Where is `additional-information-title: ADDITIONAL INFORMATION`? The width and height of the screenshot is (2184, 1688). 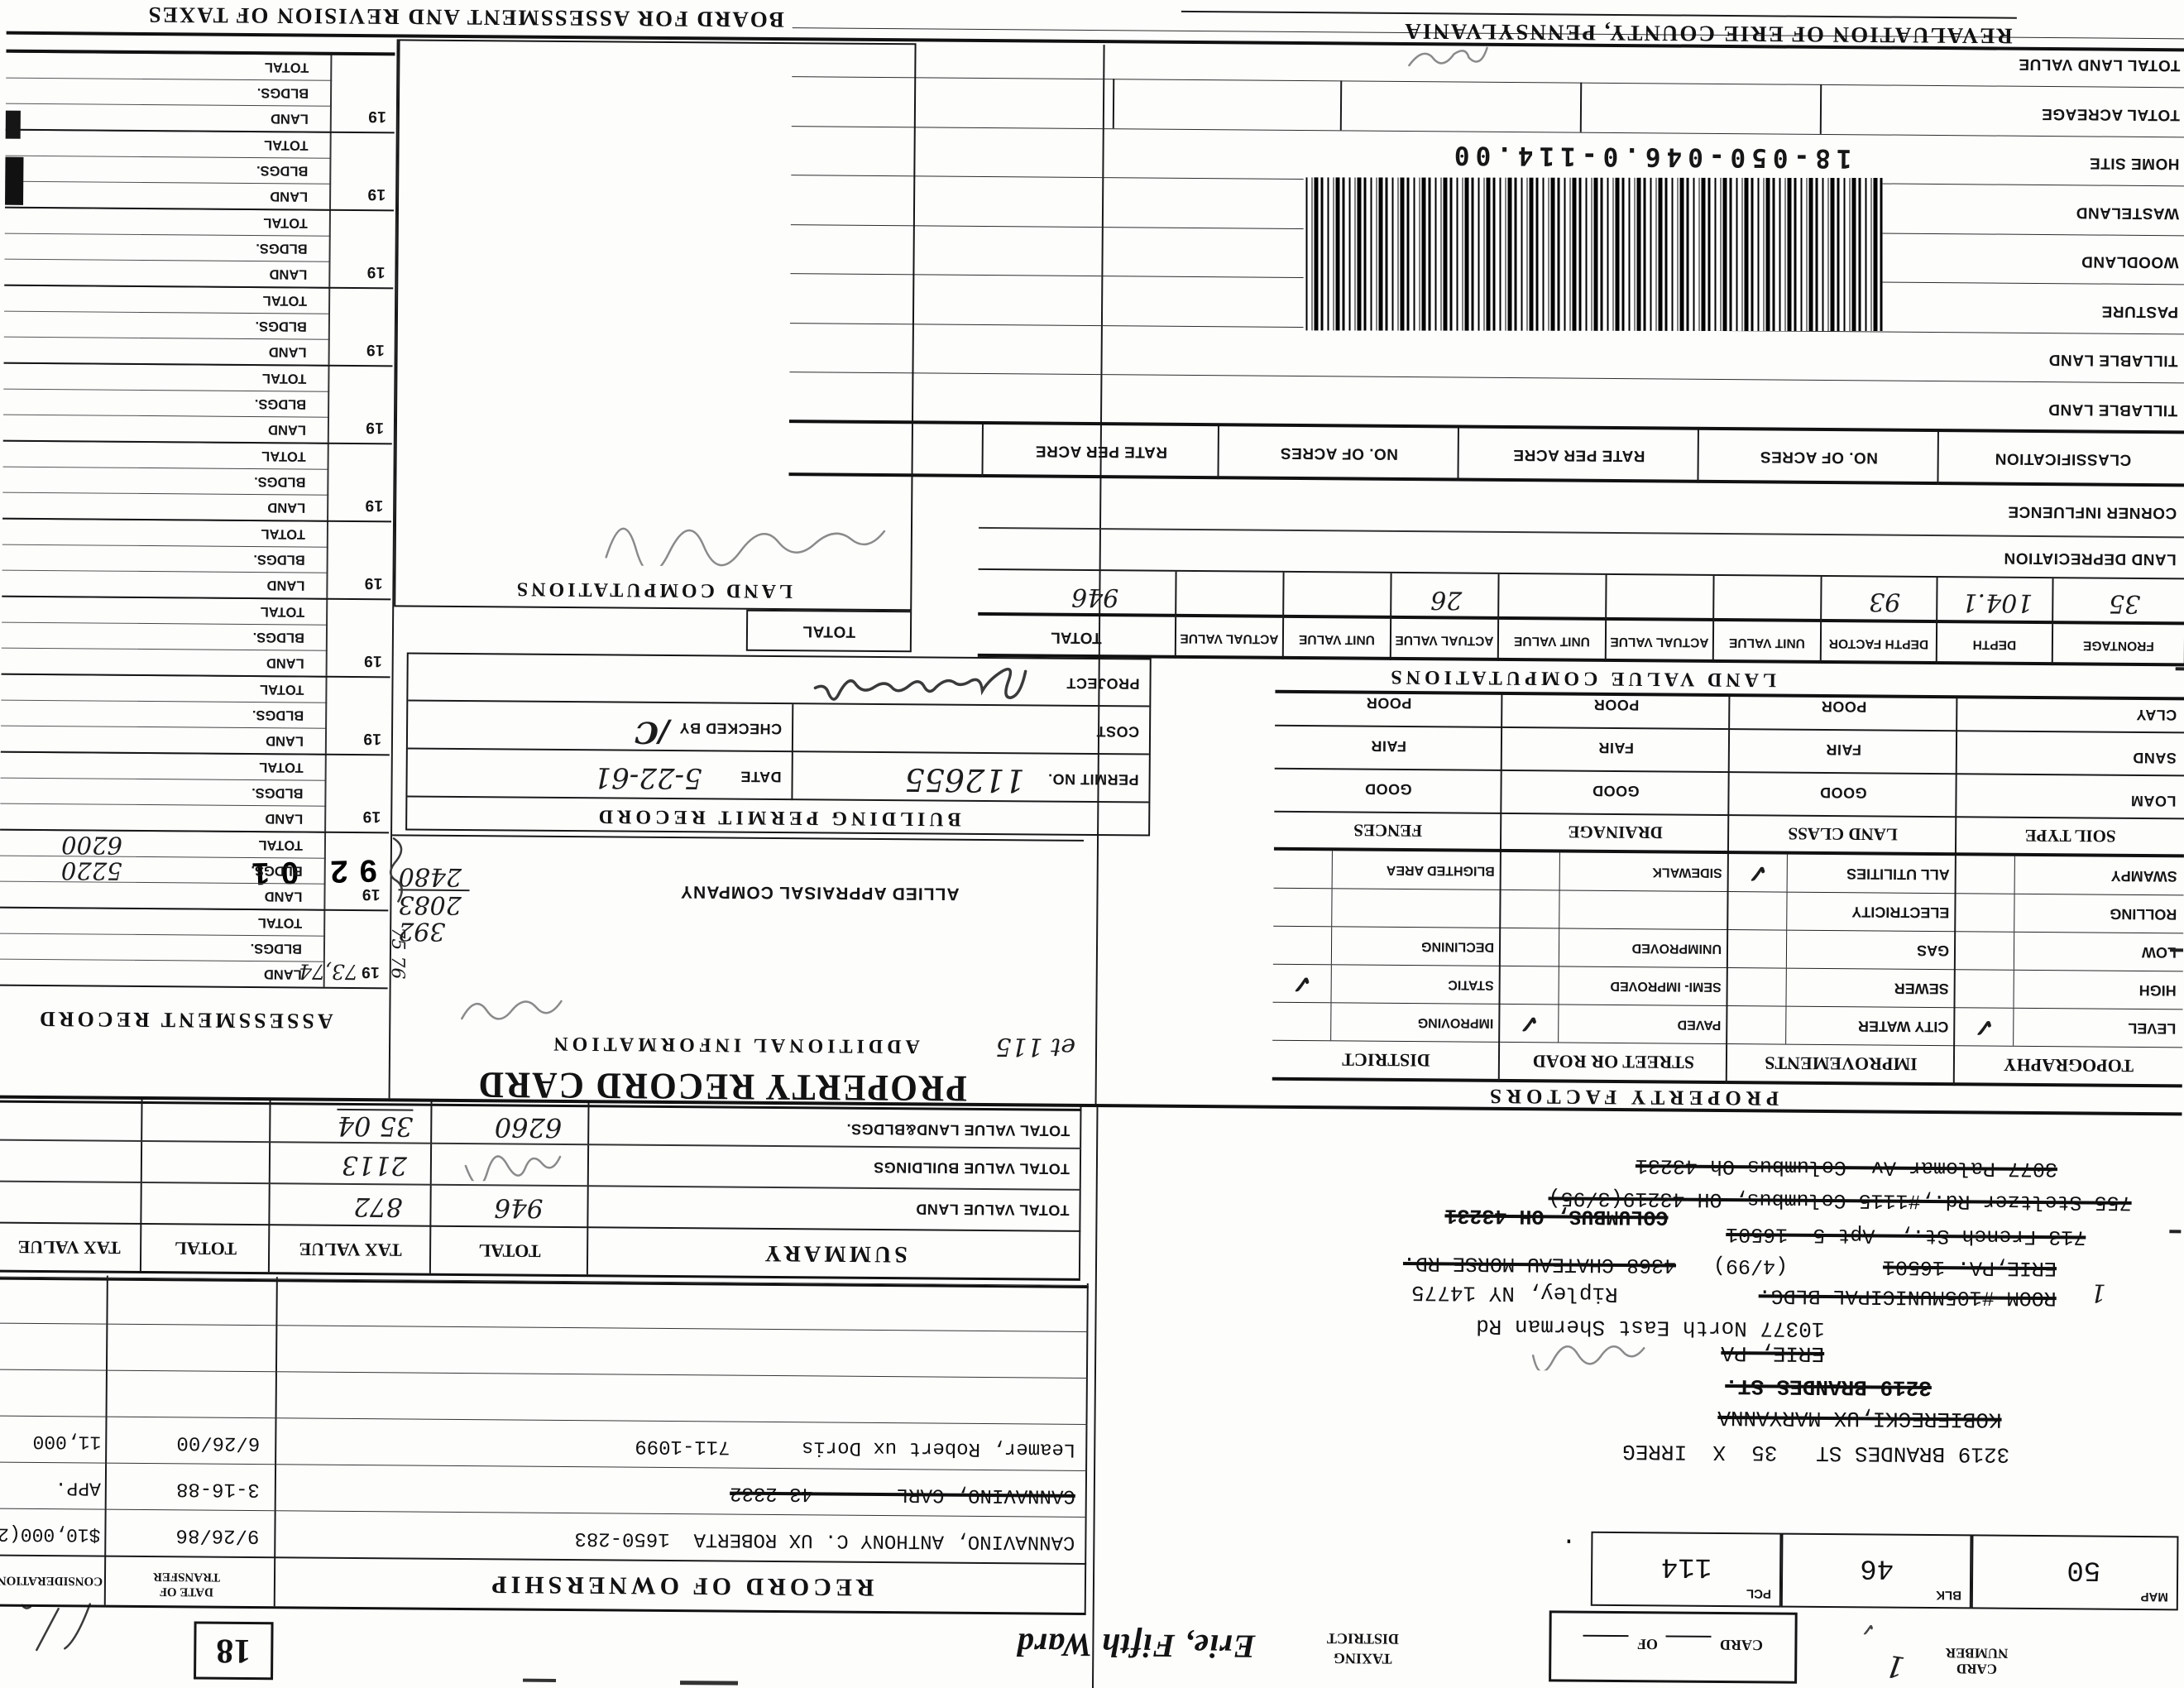 additional-information-title: ADDITIONAL INFORMATION is located at coordinates (734, 1044).